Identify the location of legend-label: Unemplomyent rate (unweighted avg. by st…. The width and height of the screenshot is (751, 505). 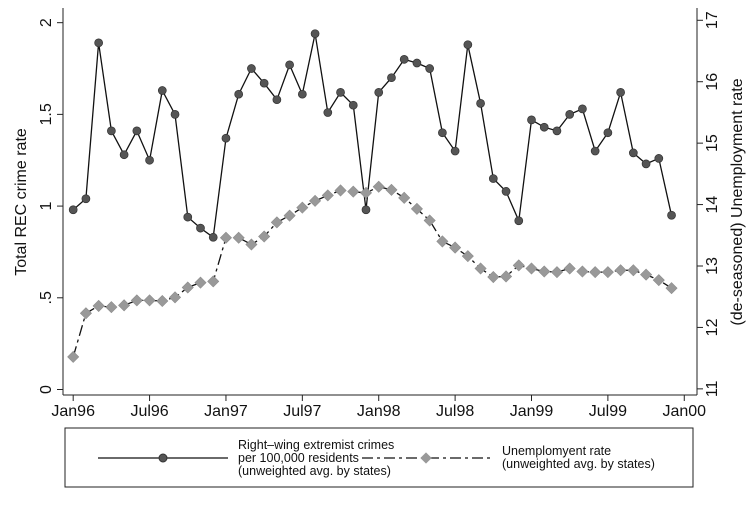
(578, 457).